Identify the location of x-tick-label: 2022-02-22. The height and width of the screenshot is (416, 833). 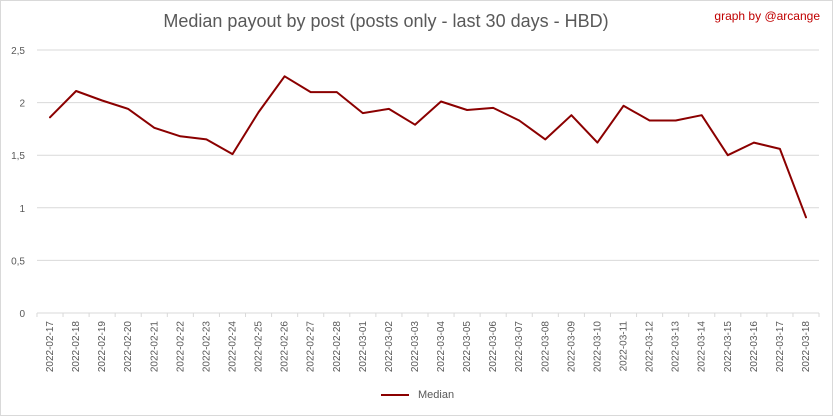
(180, 347).